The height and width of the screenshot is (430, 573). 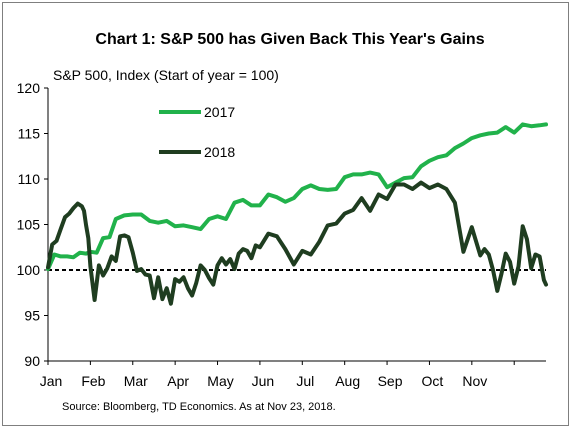 I want to click on y-tick-label: 110, so click(x=29, y=179).